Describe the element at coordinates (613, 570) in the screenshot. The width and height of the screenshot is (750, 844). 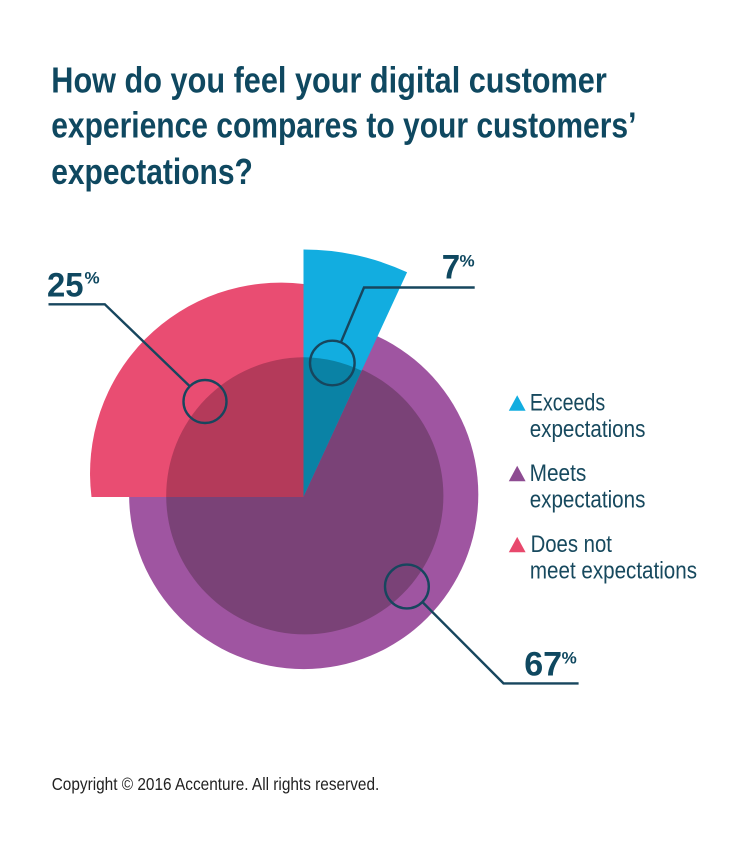
I see `svg-text: meet expectations` at that location.